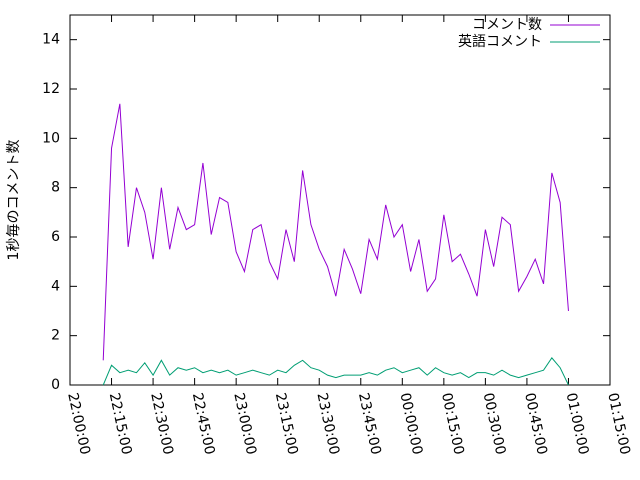 The height and width of the screenshot is (480, 640). I want to click on y-tick-label: 6, so click(55, 237).